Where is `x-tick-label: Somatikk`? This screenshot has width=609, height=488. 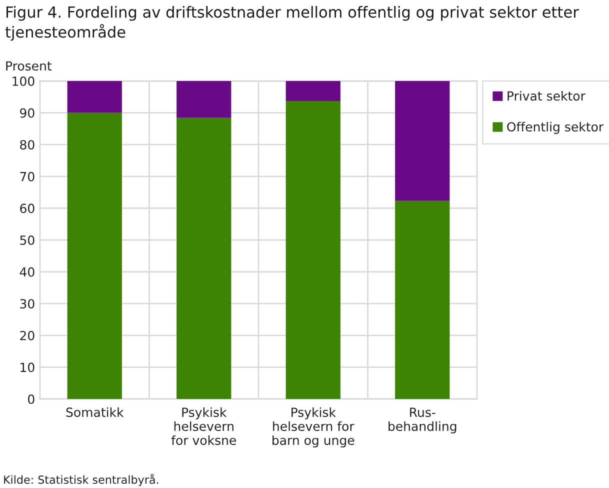 x-tick-label: Somatikk is located at coordinates (95, 412).